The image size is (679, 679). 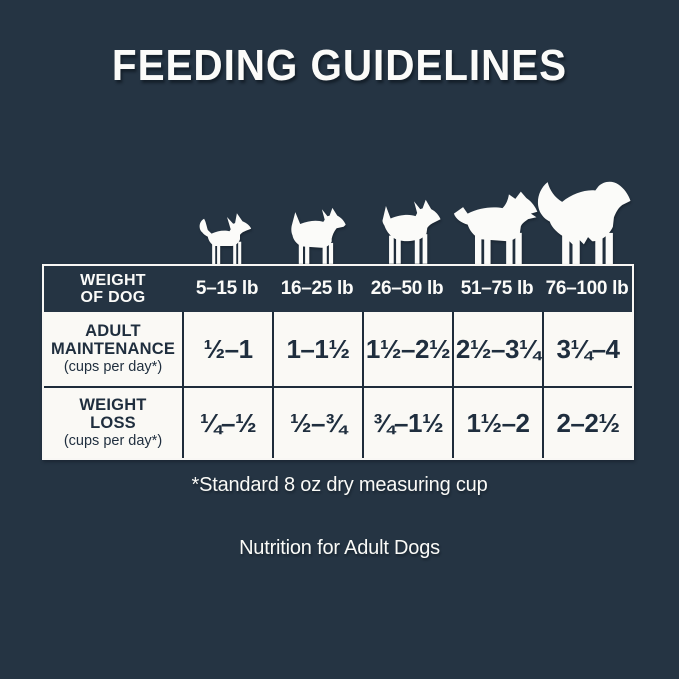 I want to click on page-title: FEEDING GUIDELINES, so click(x=339, y=65).